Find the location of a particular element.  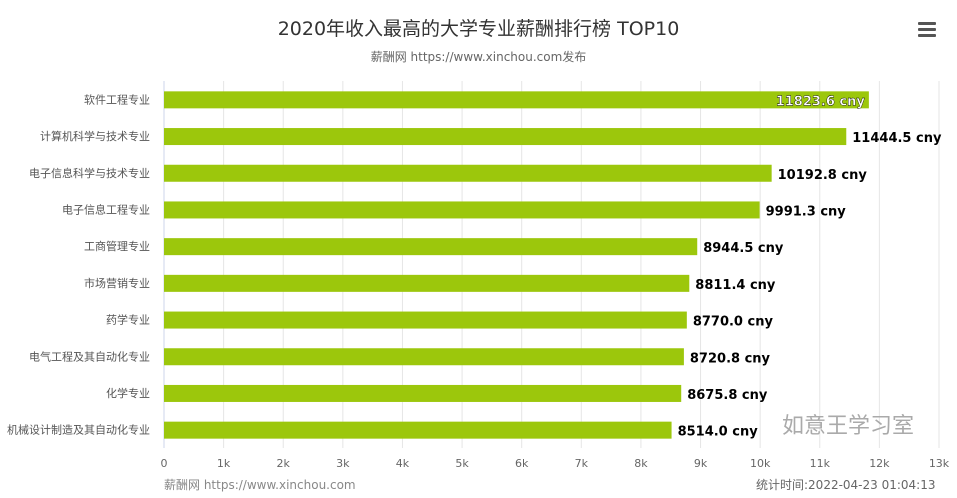

data-label: 8675.8 cny is located at coordinates (727, 395).